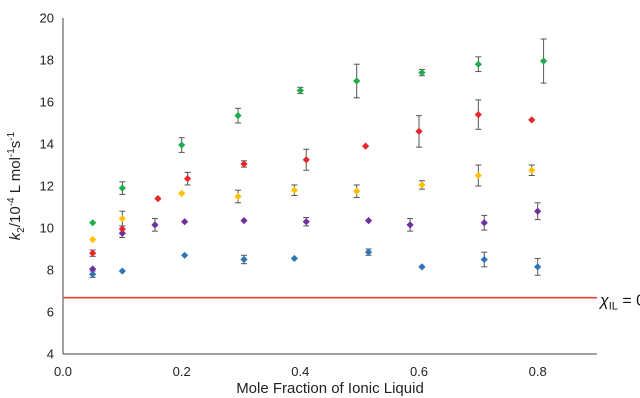  Describe the element at coordinates (419, 371) in the screenshot. I see `x-tick-label: 0.6` at that location.